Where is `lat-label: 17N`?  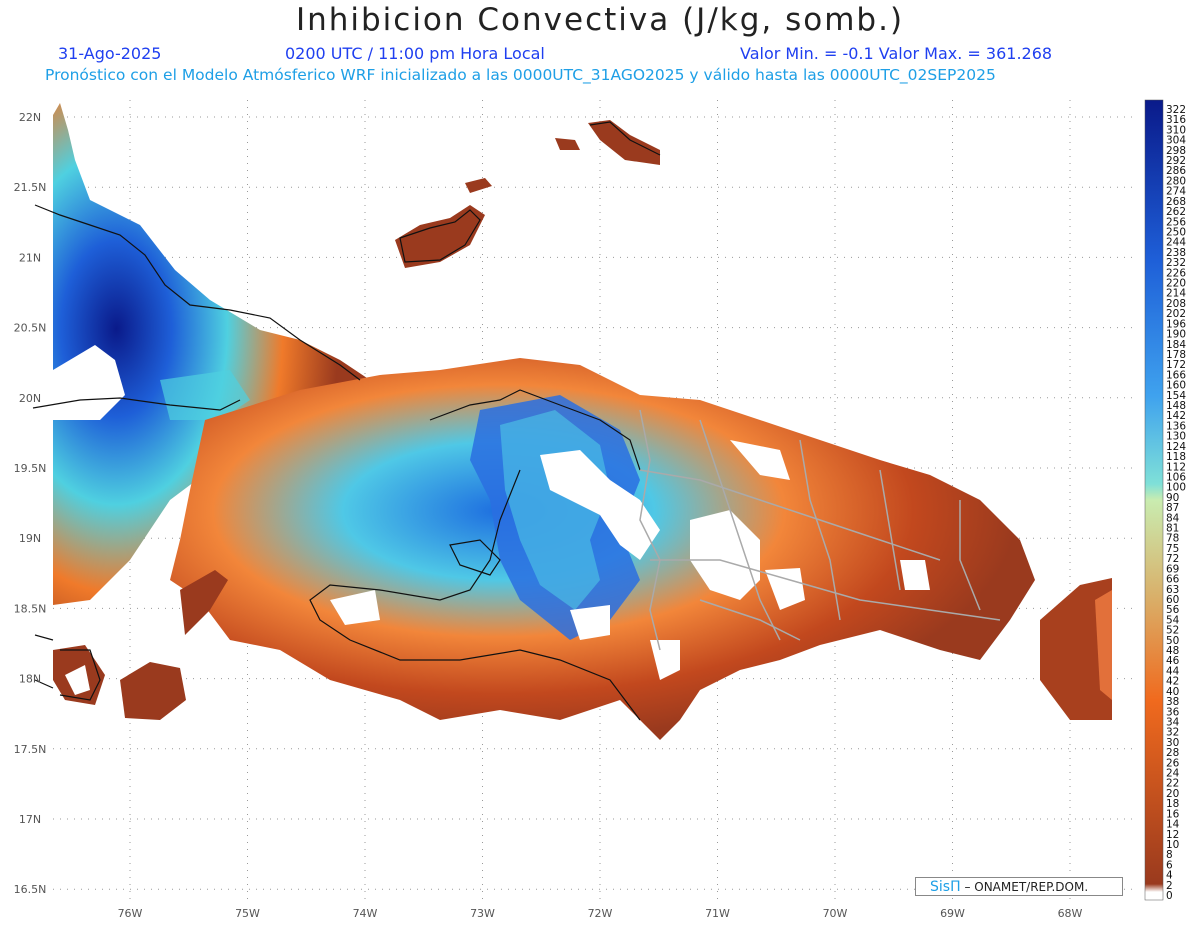 lat-label: 17N is located at coordinates (30, 819).